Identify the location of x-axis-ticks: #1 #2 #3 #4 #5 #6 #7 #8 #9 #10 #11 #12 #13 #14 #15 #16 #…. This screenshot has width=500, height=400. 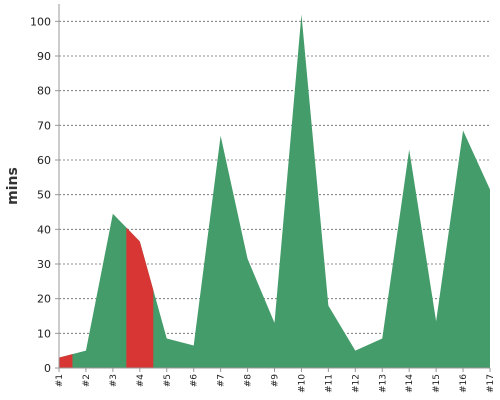
(275, 380).